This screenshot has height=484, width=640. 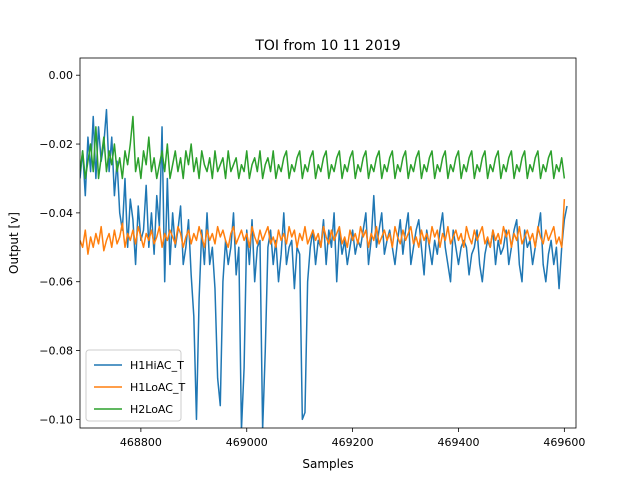 I want to click on chart-title: TOI from 10 11 2019, so click(x=327, y=46).